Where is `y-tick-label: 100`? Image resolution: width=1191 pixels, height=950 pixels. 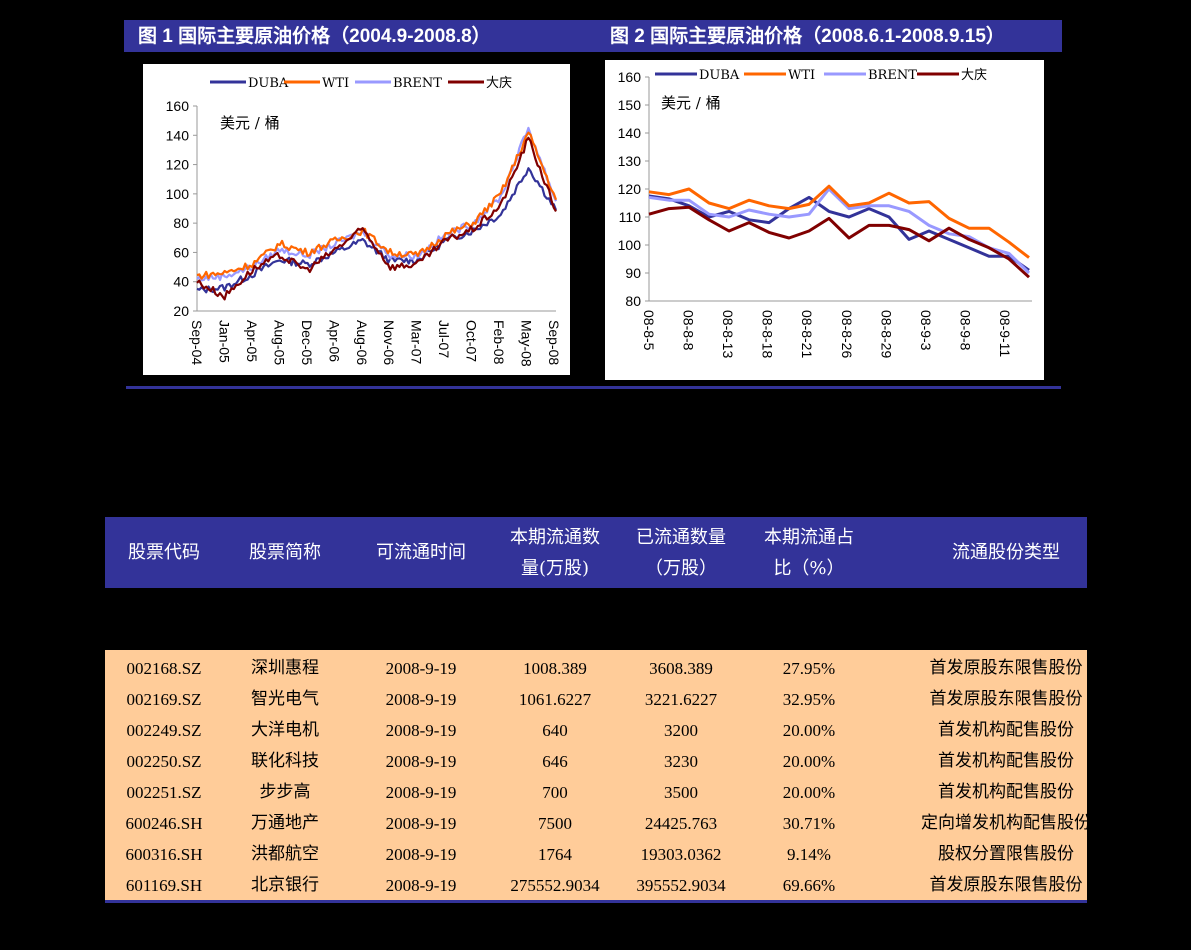
y-tick-label: 100 is located at coordinates (630, 245).